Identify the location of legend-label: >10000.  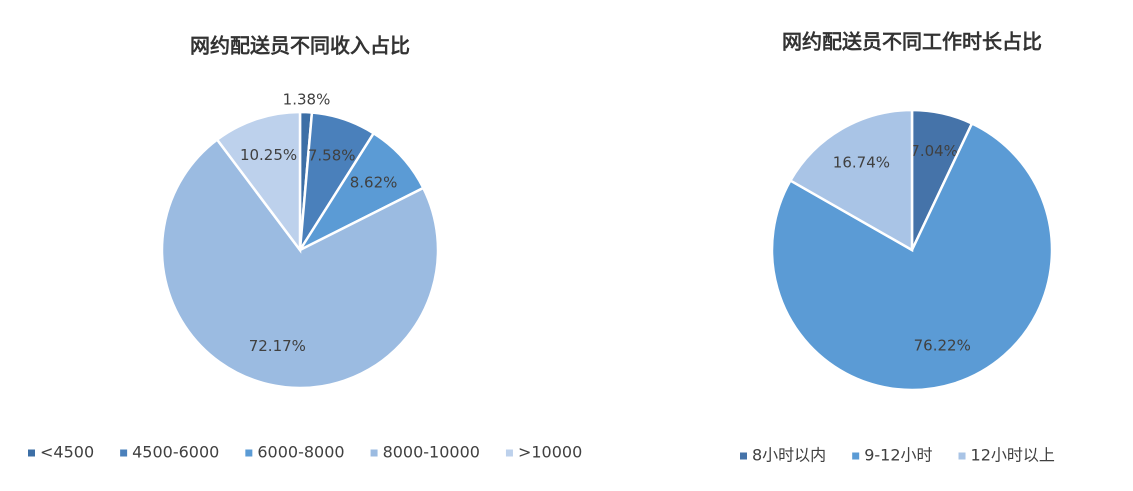
(550, 452).